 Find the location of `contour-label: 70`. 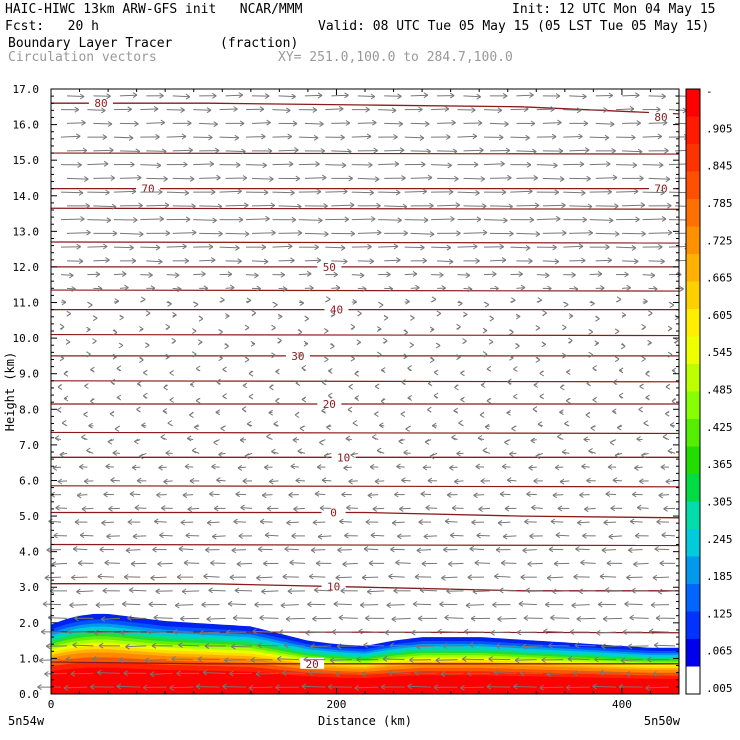

contour-label: 70 is located at coordinates (660, 189).